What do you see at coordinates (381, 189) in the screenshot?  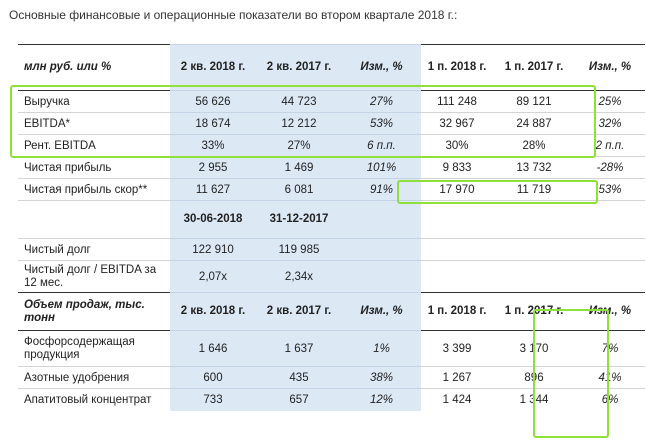 I see `table-cell: 91%` at bounding box center [381, 189].